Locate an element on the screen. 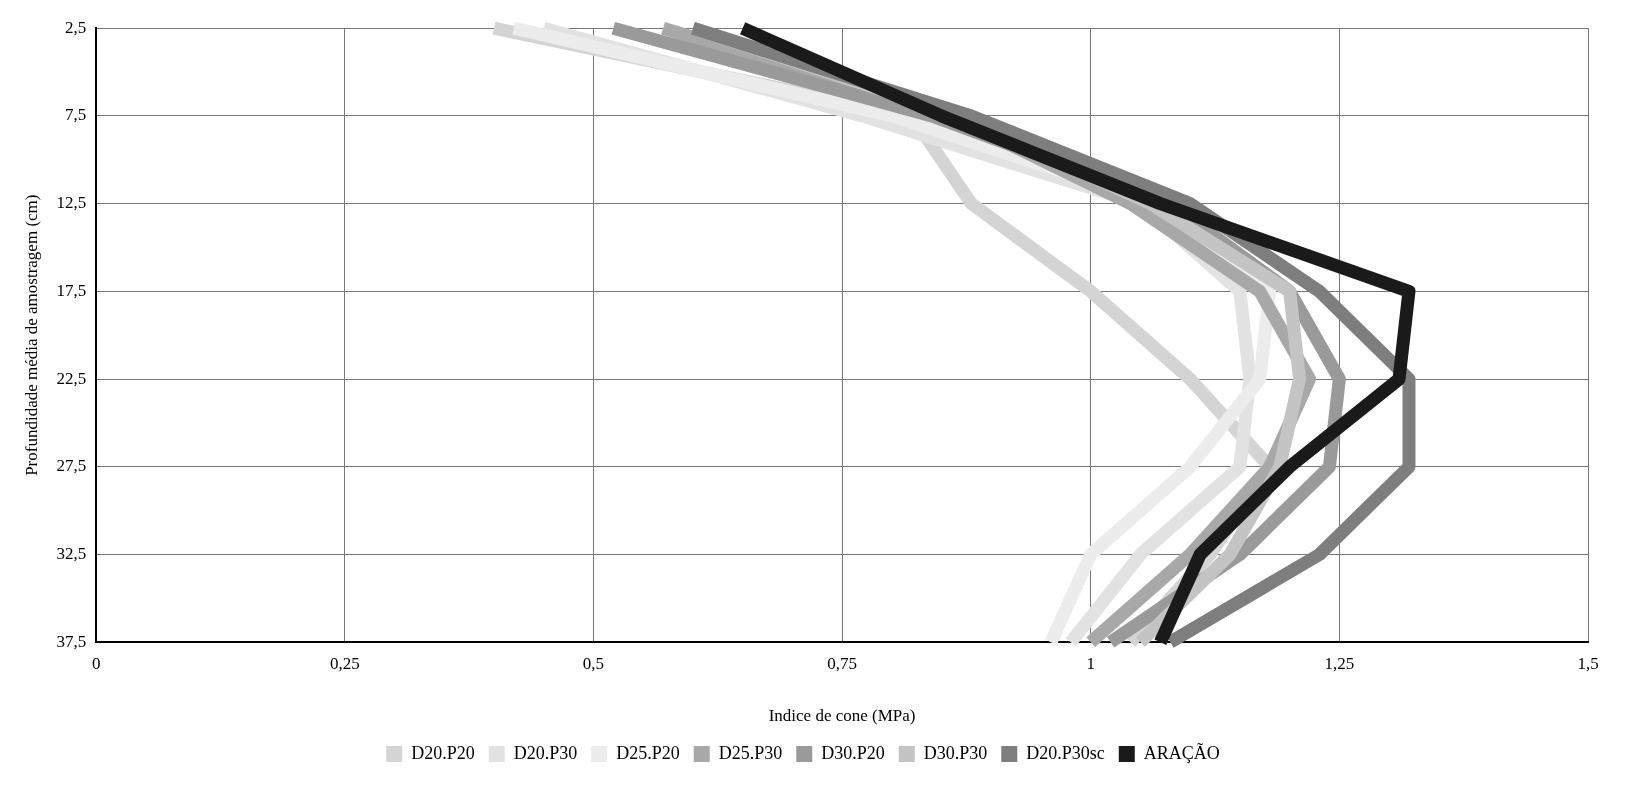 The height and width of the screenshot is (793, 1647). y-tick-label: 7,5 is located at coordinates (75, 115).